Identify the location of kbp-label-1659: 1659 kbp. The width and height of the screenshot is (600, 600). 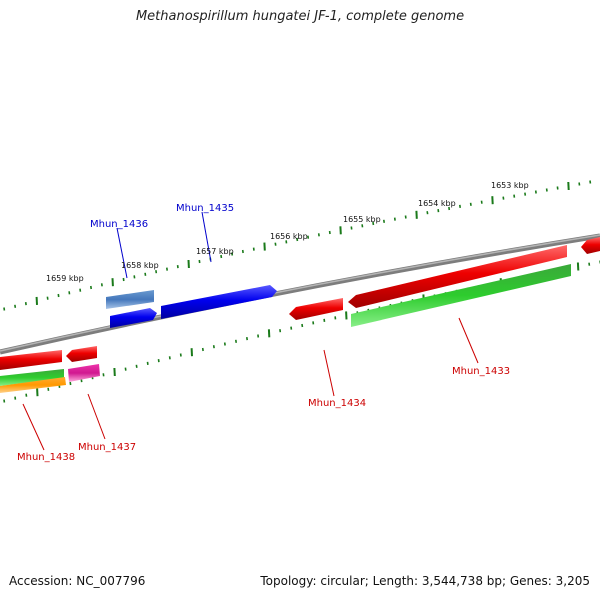
(65, 278).